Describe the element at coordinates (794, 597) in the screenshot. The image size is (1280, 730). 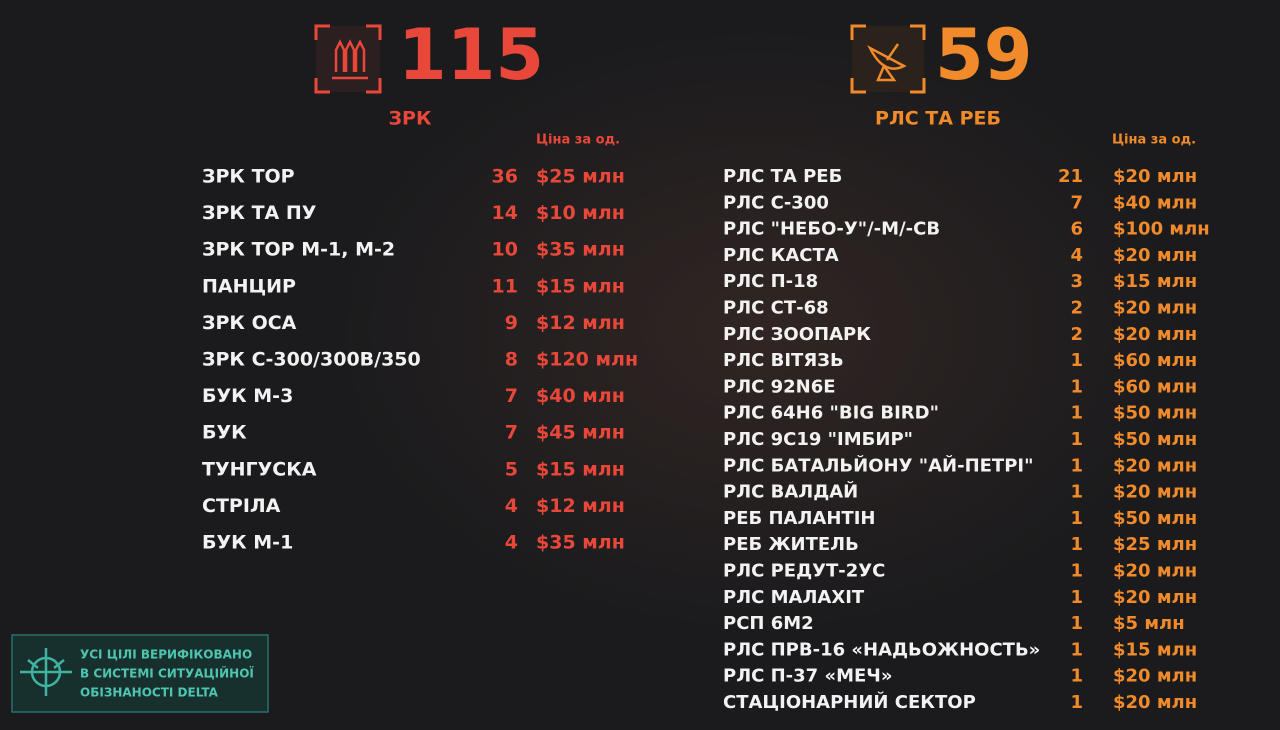
I see `item-name: РЛС МАЛАХІТ` at that location.